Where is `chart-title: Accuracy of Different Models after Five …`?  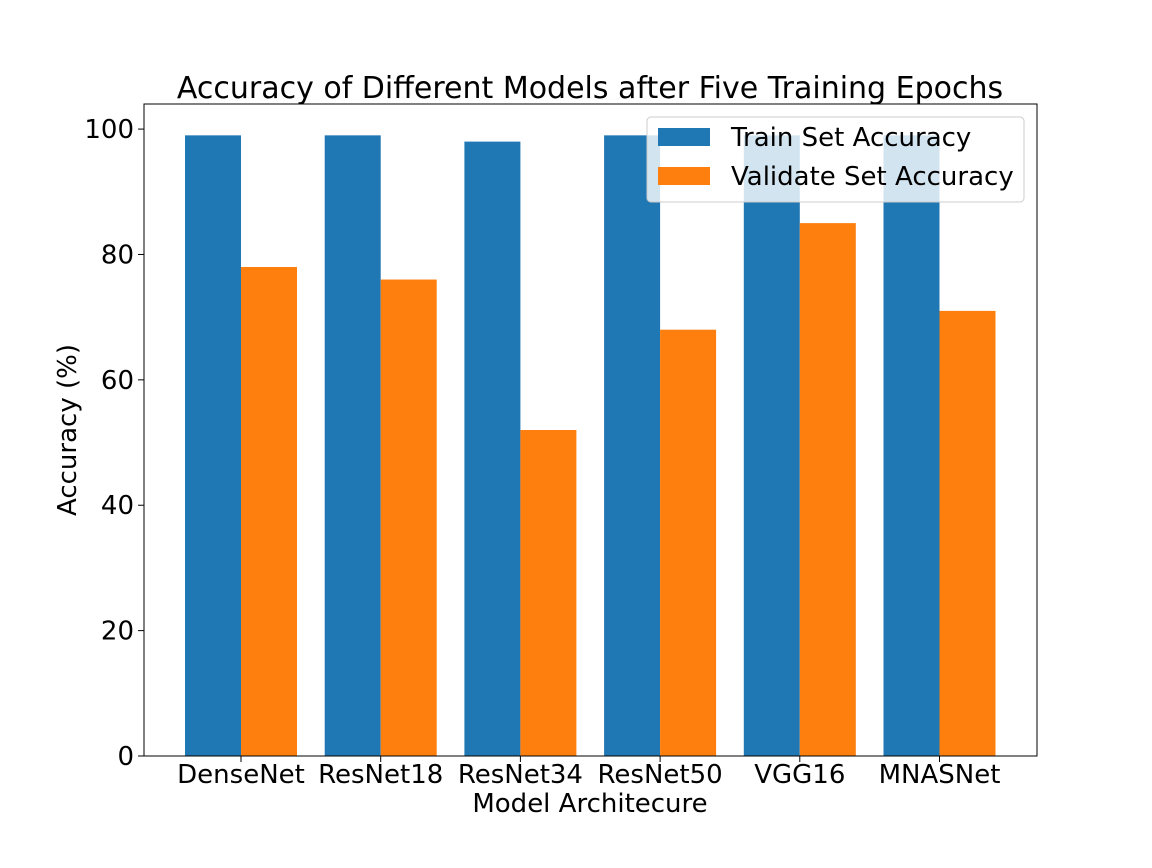
chart-title: Accuracy of Different Models after Five … is located at coordinates (590, 88).